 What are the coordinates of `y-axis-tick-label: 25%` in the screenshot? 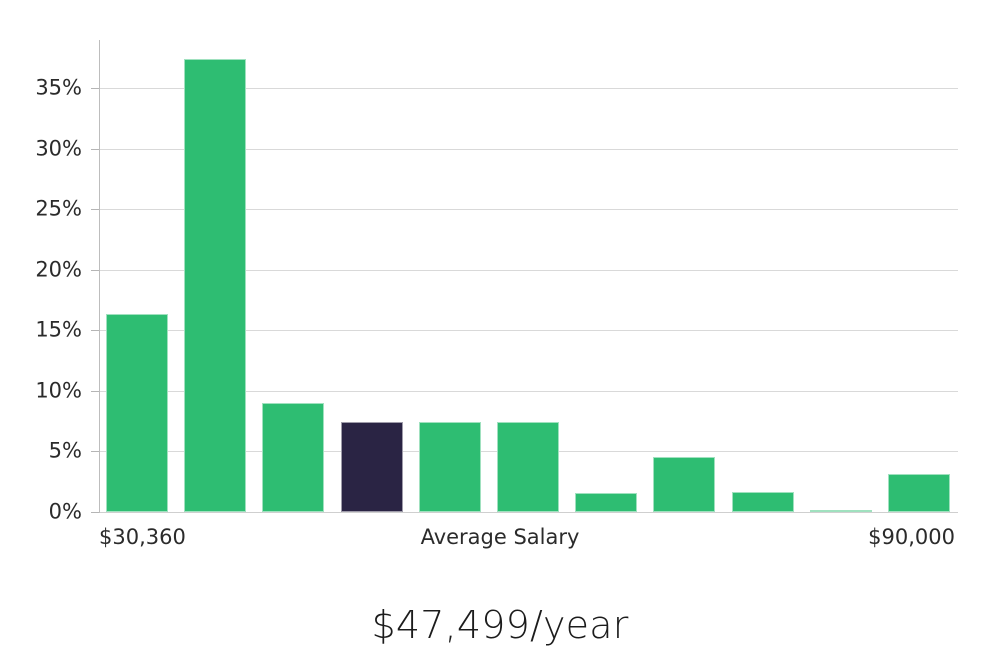 It's located at (58, 208).